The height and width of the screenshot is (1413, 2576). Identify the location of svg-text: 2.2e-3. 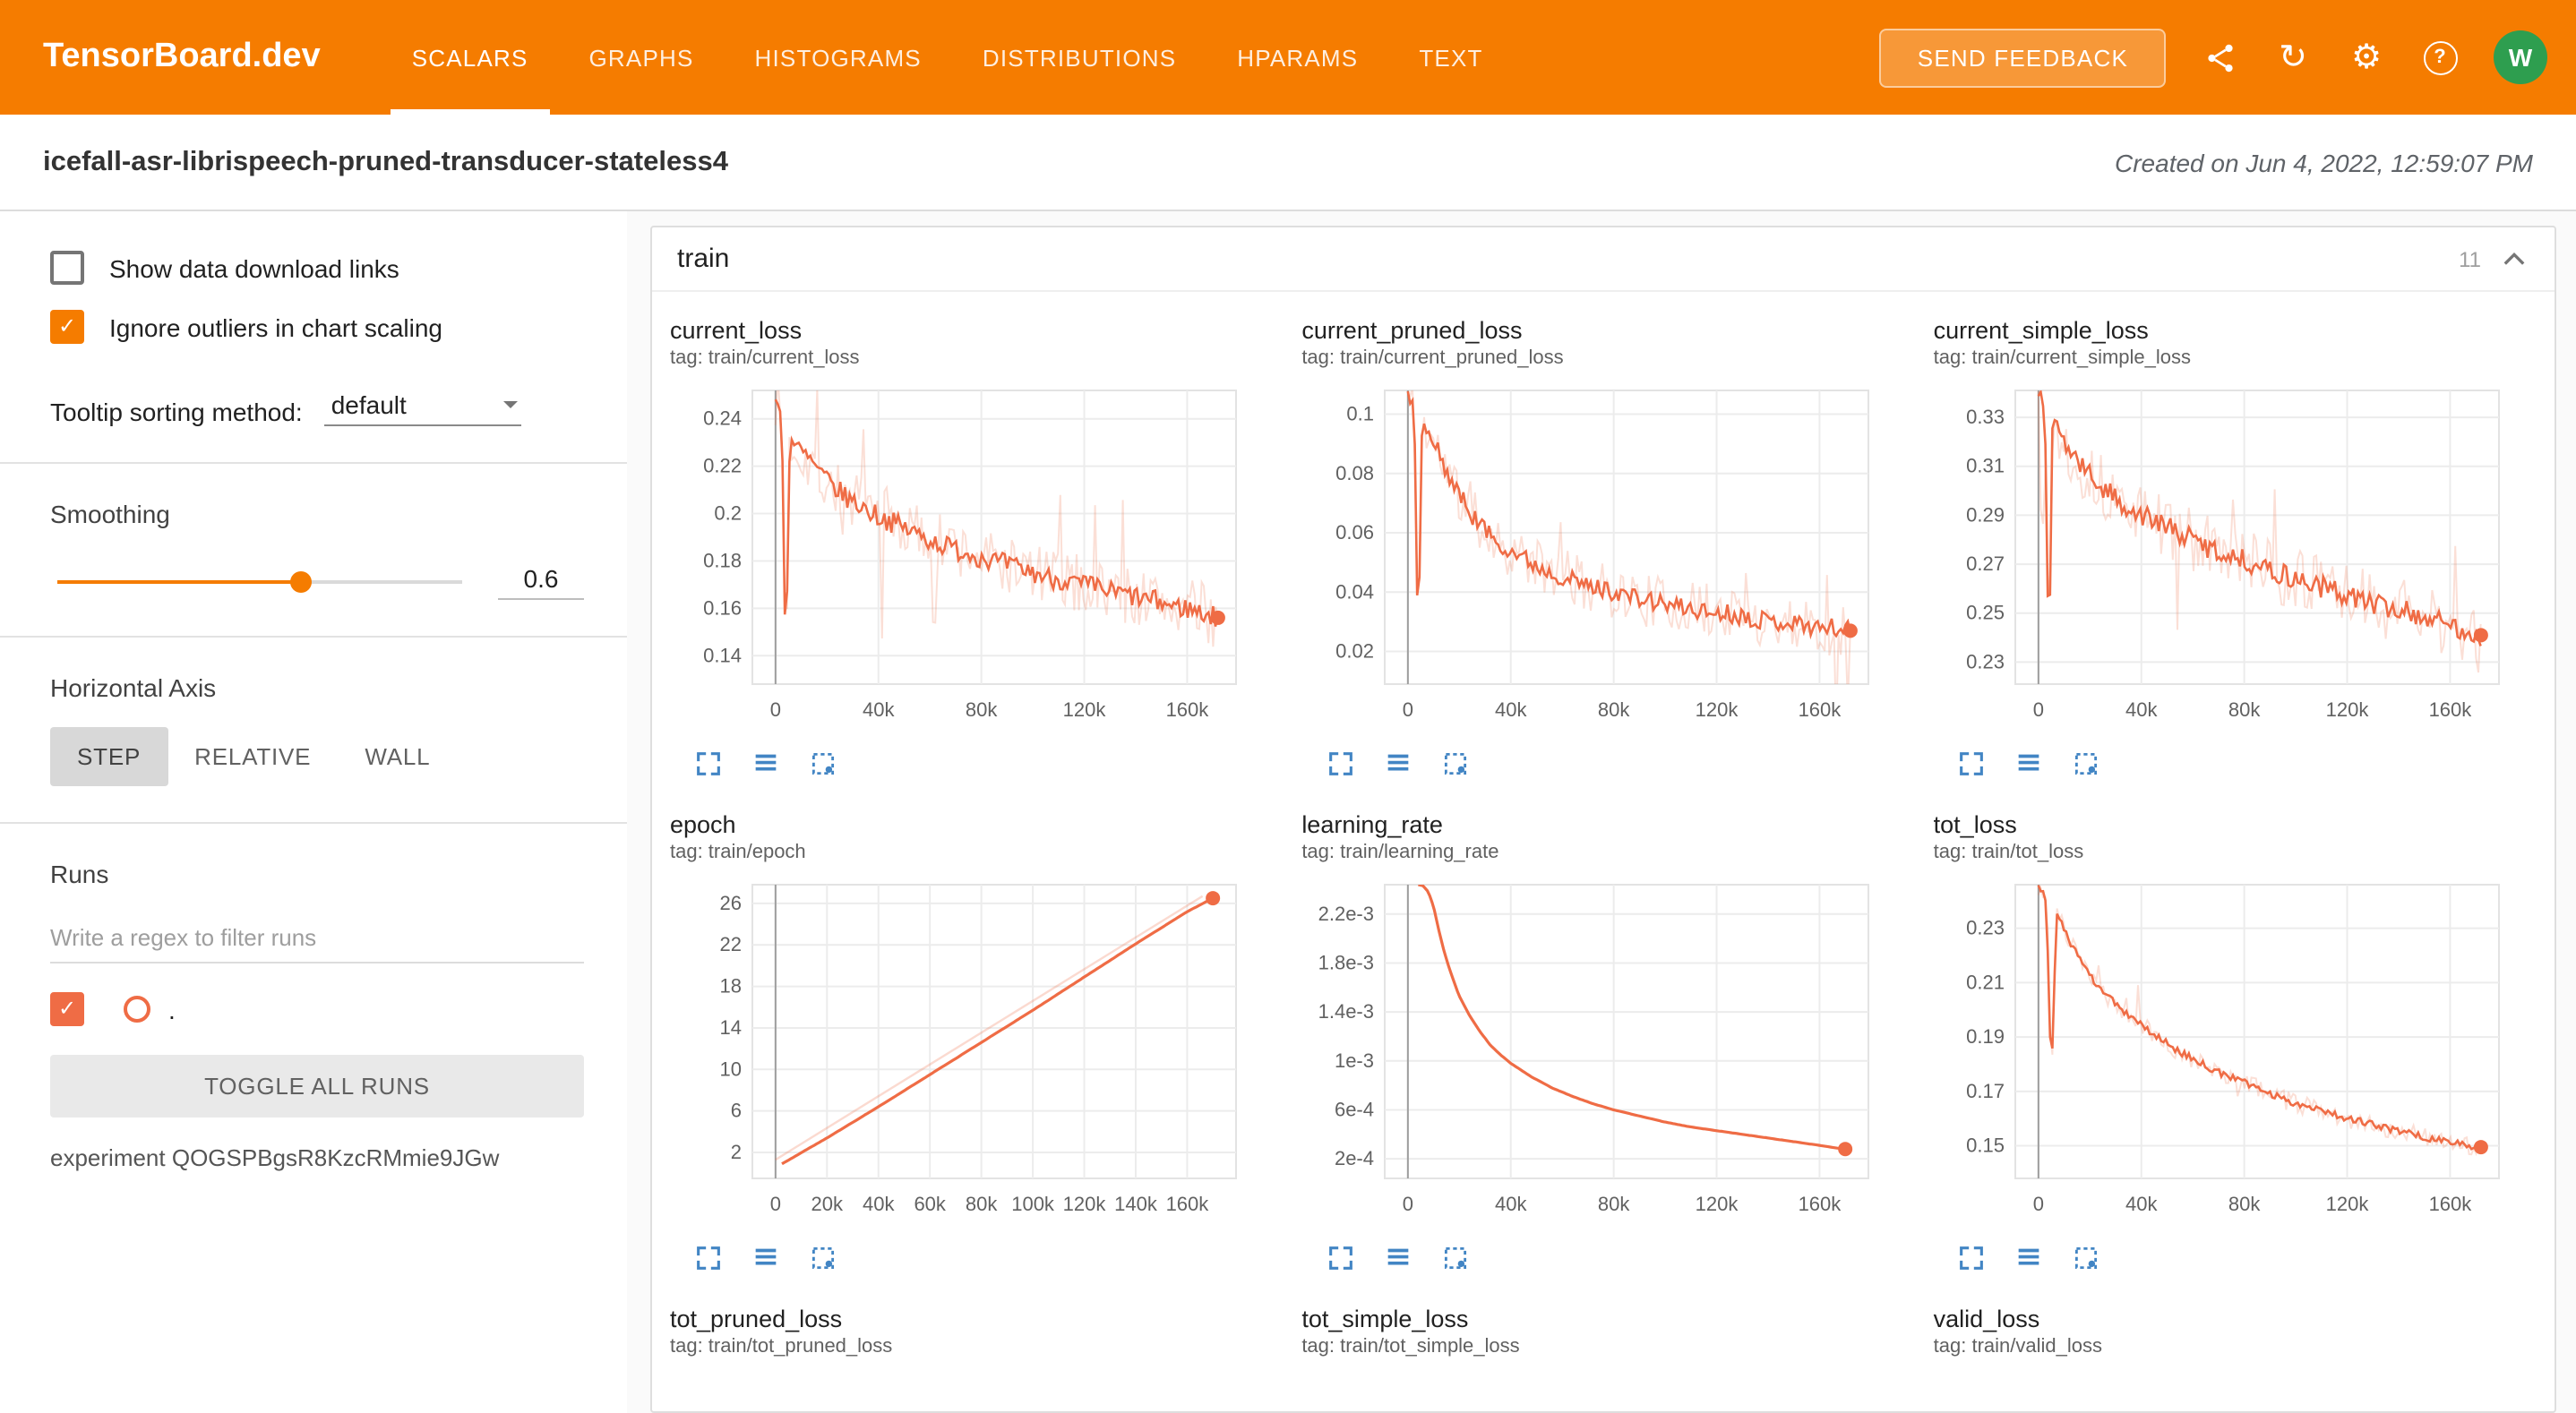
(1345, 914).